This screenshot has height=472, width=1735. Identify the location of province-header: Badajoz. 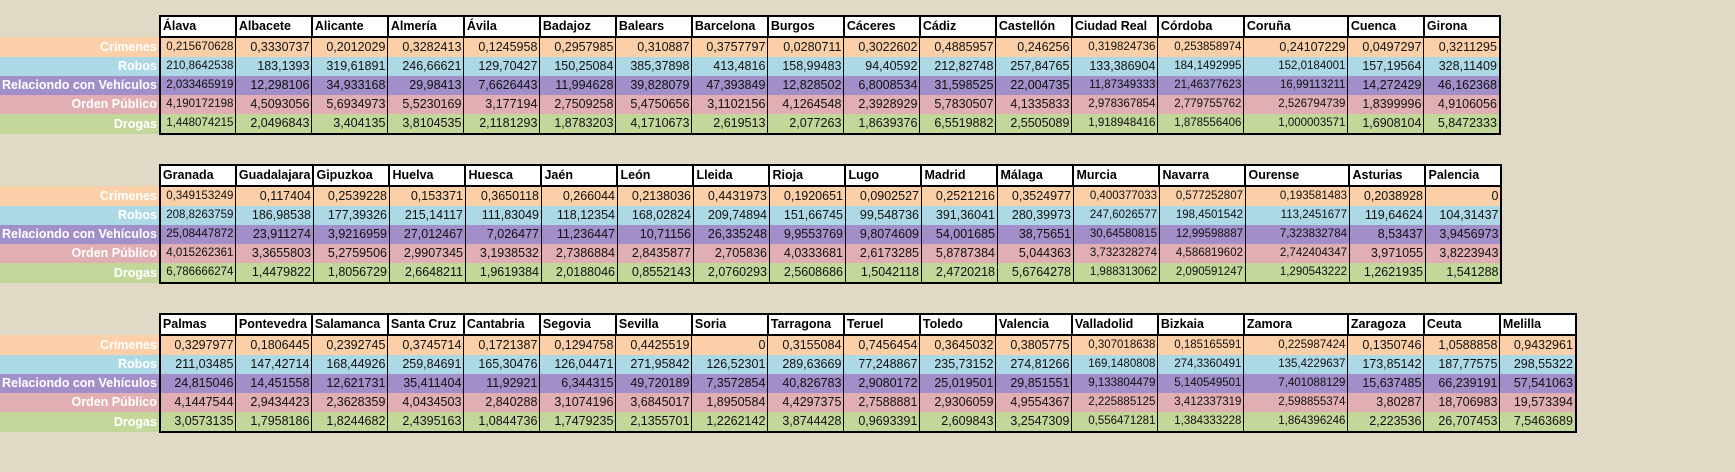
(577, 26).